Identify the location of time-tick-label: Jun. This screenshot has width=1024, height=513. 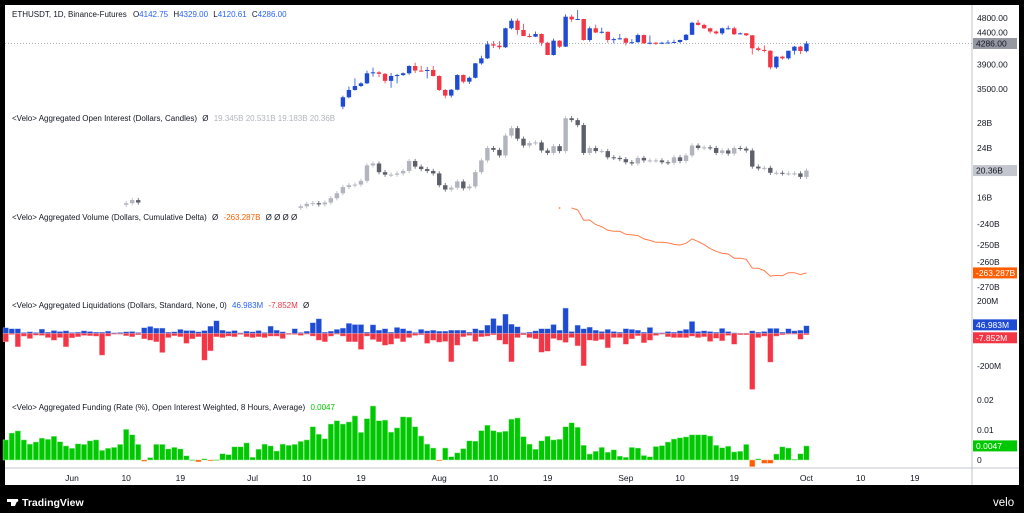
(72, 478).